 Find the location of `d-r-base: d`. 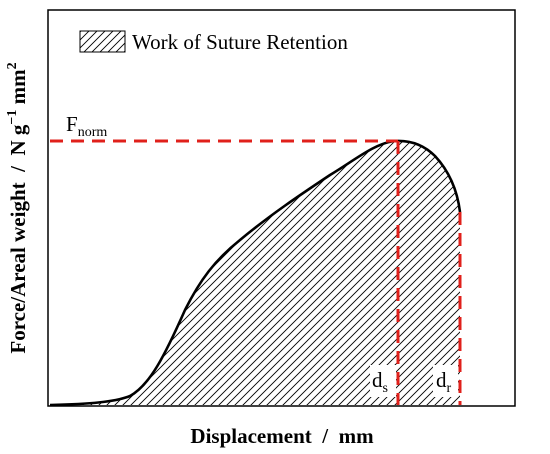

d-r-base: d is located at coordinates (441, 380).